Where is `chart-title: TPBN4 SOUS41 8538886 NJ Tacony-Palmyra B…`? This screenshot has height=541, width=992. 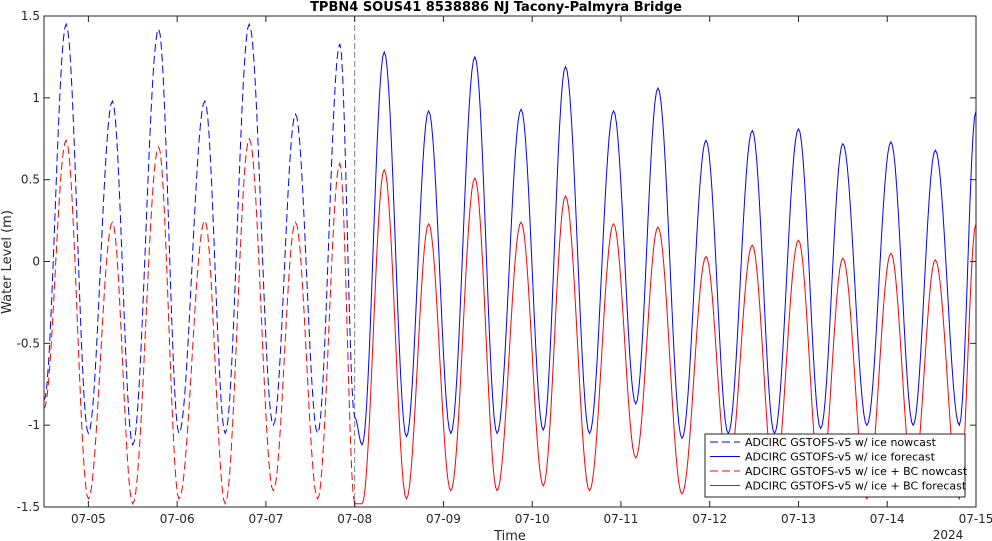 chart-title: TPBN4 SOUS41 8538886 NJ Tacony-Palmyra B… is located at coordinates (496, 7).